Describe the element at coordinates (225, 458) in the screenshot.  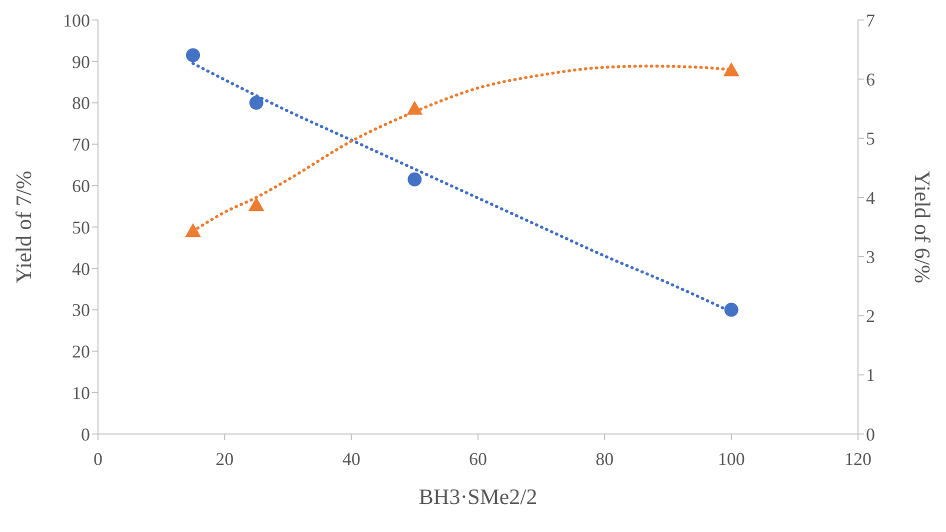
I see `x-tick-label: 20` at that location.